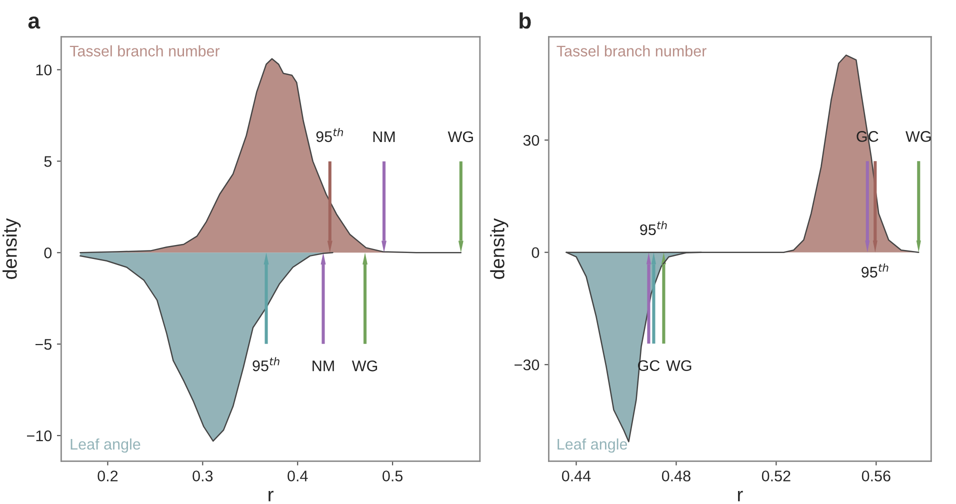  Describe the element at coordinates (105, 445) in the screenshot. I see `text: Leaf angle` at that location.